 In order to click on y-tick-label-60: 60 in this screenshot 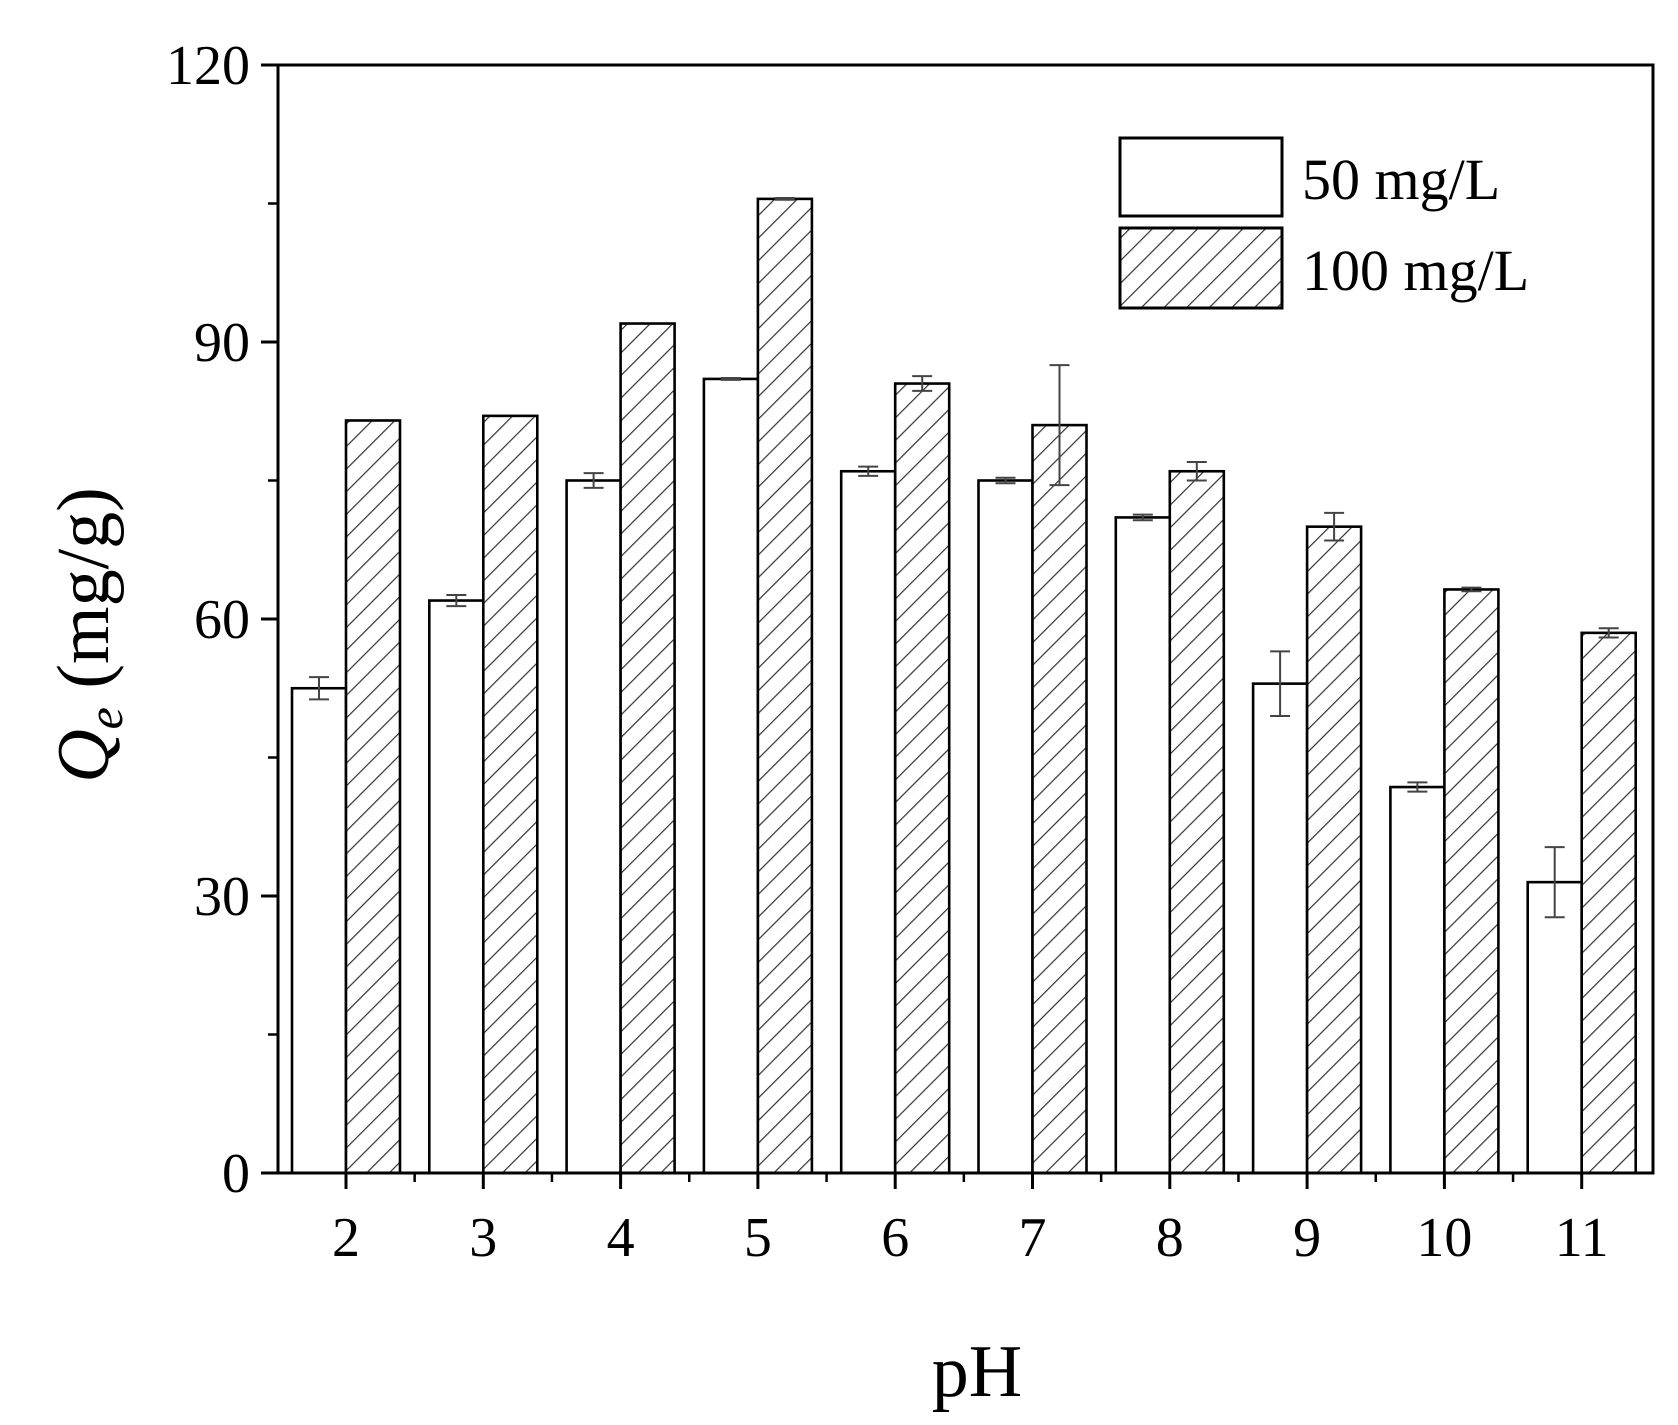, I will do `click(222, 620)`.